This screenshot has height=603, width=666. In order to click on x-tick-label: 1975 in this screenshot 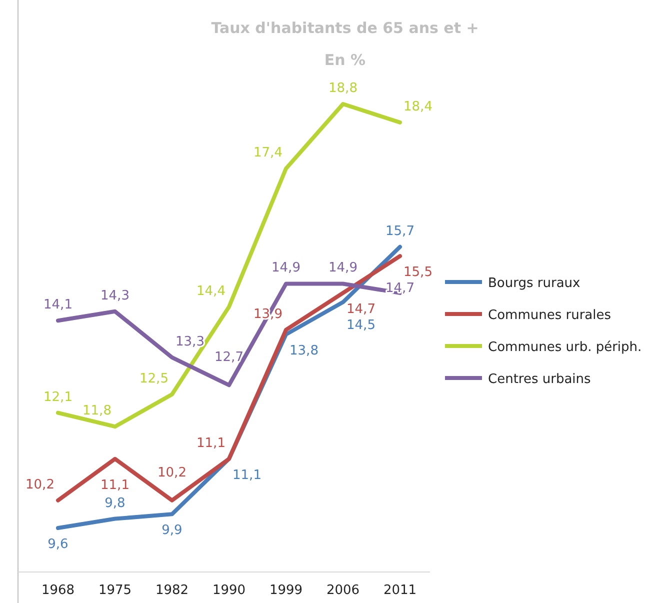, I will do `click(115, 590)`.